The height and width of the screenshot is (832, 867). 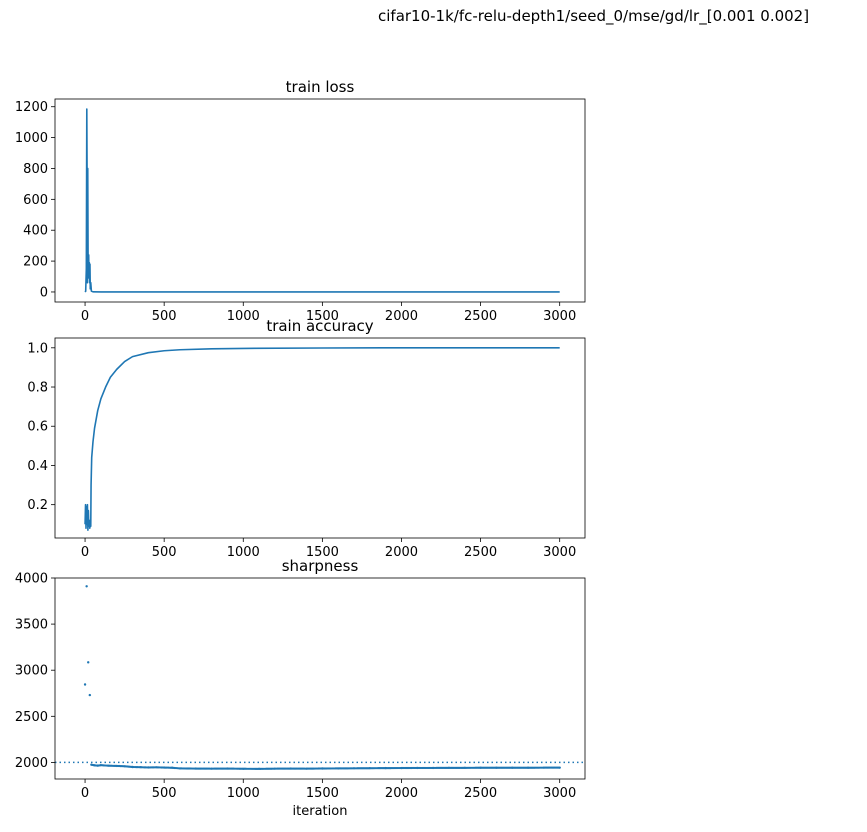 What do you see at coordinates (480, 793) in the screenshot?
I see `sharpness-x-tick-label: 2500` at bounding box center [480, 793].